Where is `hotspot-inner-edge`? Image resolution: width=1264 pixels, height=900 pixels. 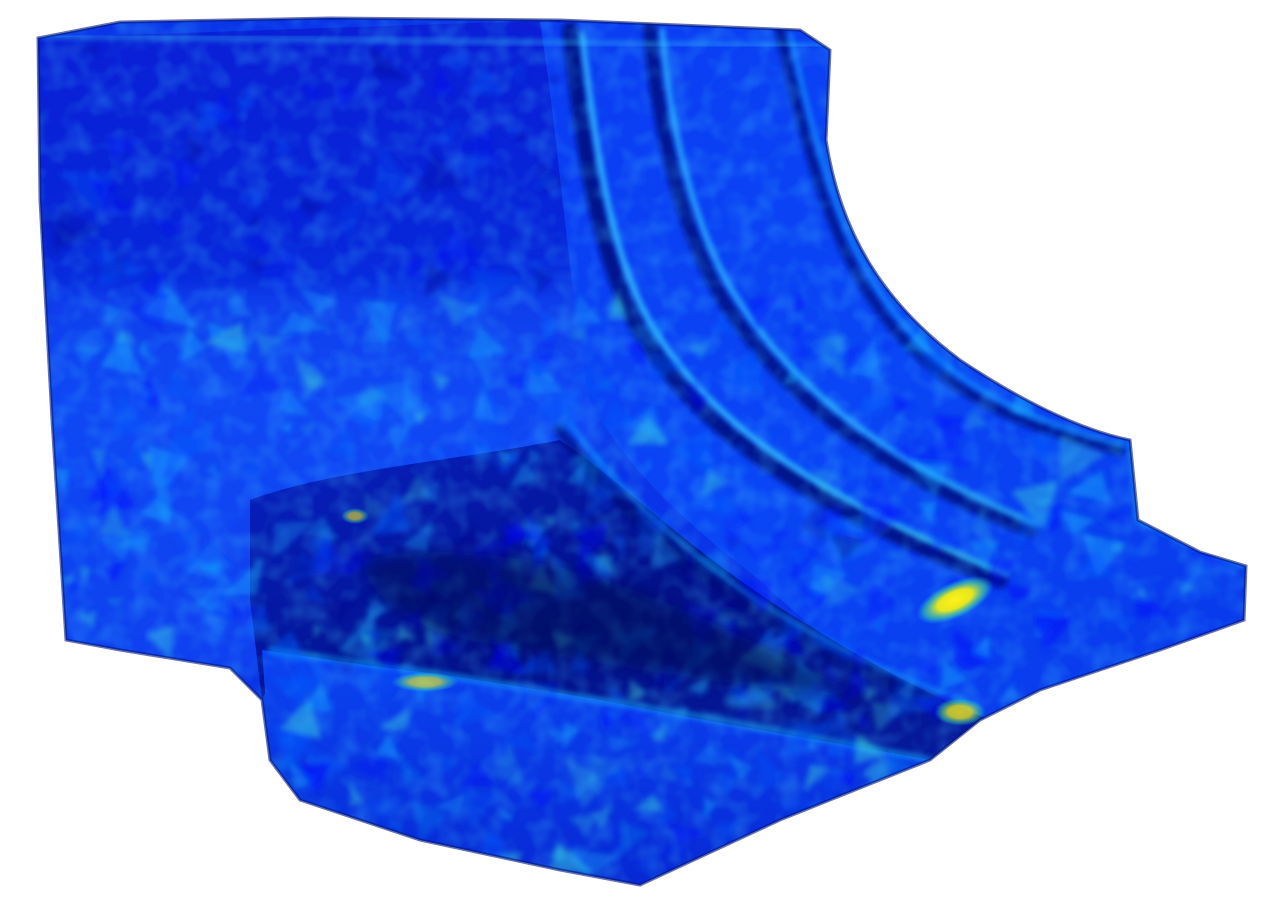
hotspot-inner-edge is located at coordinates (355, 516).